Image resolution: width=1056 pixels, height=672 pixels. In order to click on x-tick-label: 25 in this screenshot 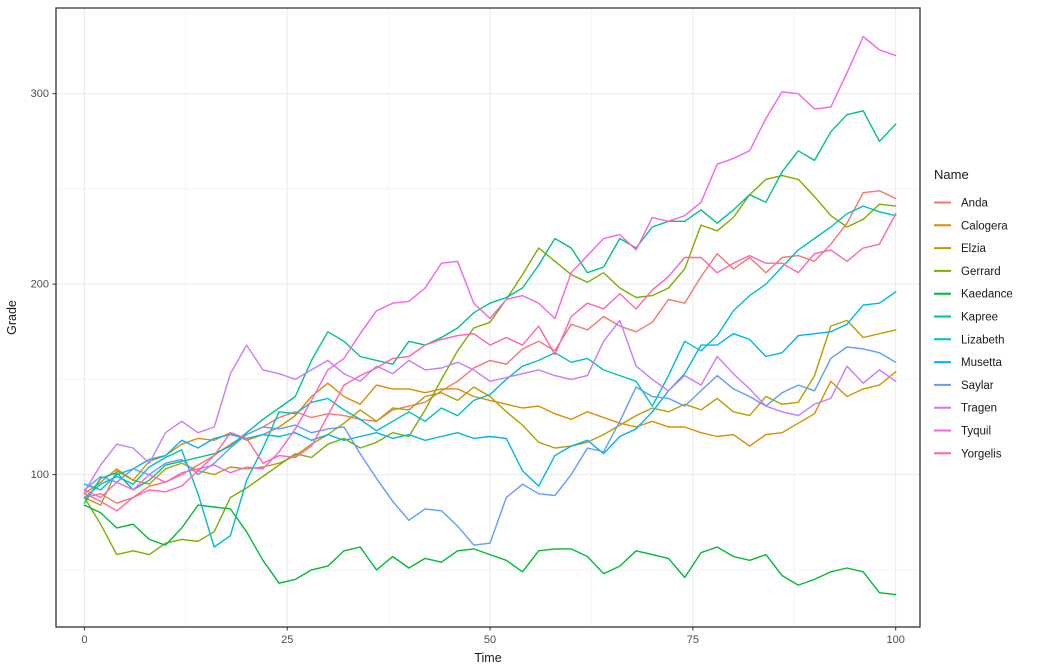, I will do `click(287, 640)`.